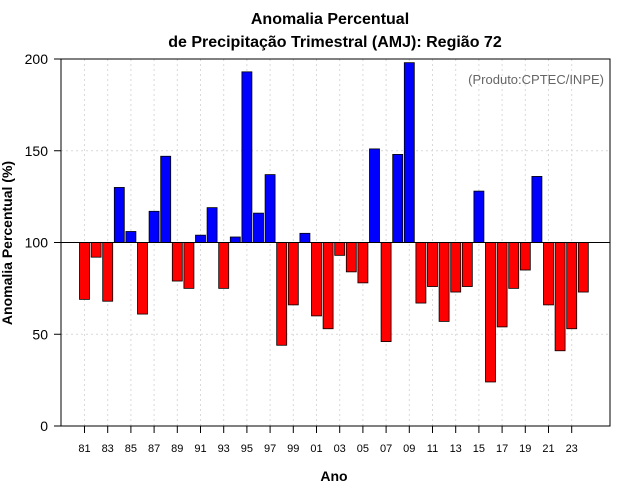  Describe the element at coordinates (479, 449) in the screenshot. I see `x-tick-label: 15` at that location.